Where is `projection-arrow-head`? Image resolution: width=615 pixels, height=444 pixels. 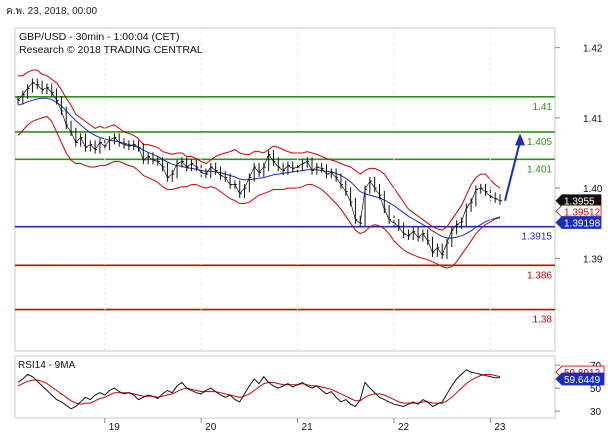
projection-arrow-head is located at coordinates (520, 139).